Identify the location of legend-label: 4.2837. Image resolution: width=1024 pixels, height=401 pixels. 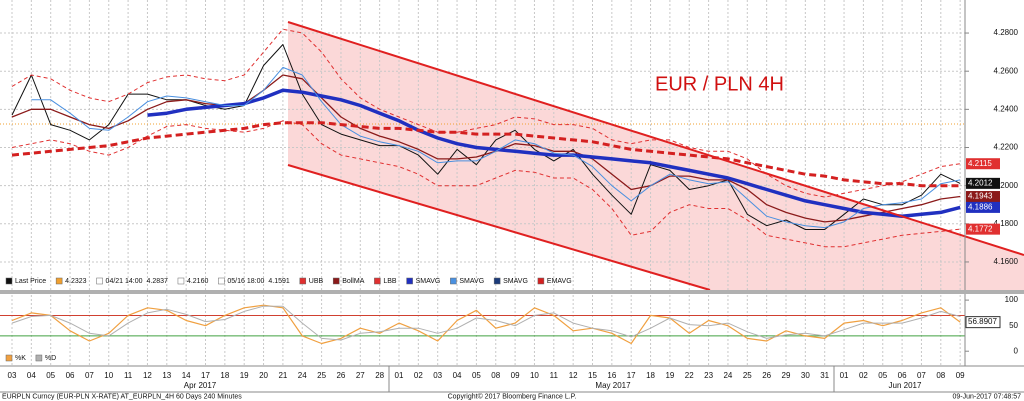
(158, 281).